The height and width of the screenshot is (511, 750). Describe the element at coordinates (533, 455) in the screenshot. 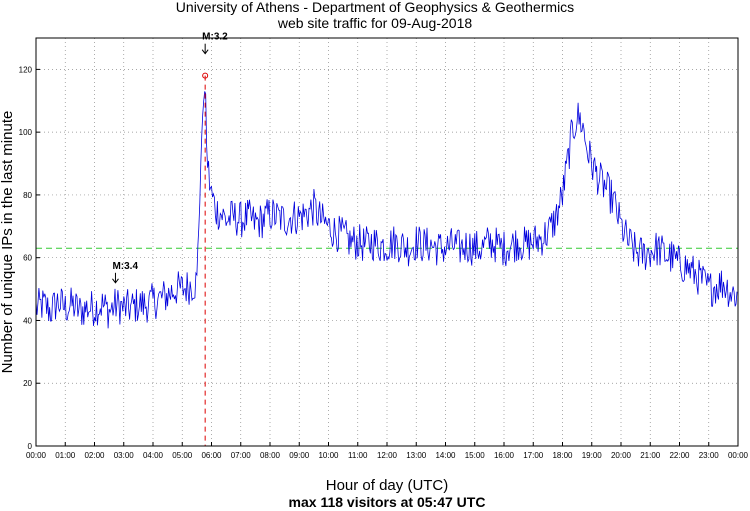

I see `x-tick-label: 17:00` at that location.